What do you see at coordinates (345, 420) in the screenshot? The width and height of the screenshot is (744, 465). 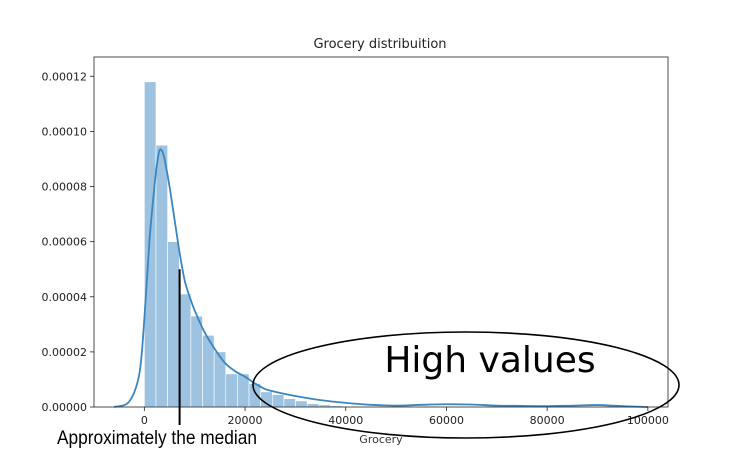 I see `x-tick-label: 40000` at bounding box center [345, 420].